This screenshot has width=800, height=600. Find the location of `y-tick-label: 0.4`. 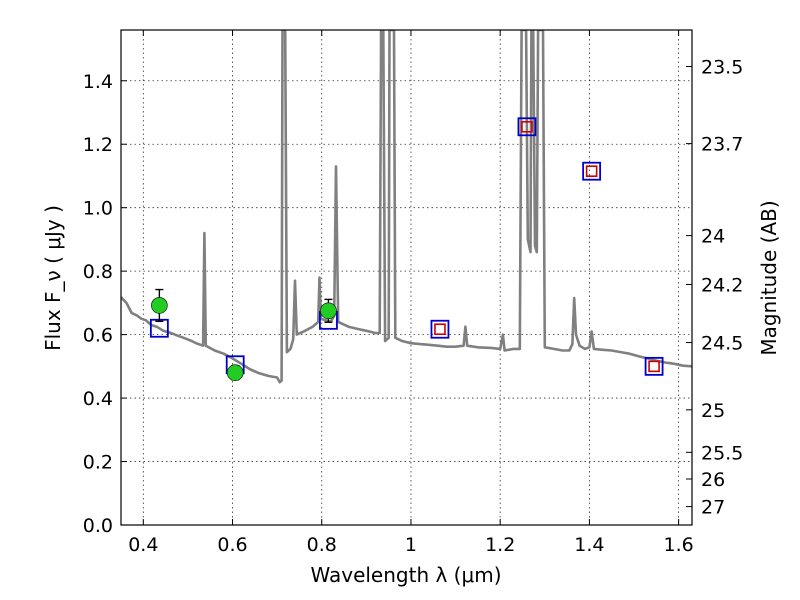

y-tick-label: 0.4 is located at coordinates (98, 399).